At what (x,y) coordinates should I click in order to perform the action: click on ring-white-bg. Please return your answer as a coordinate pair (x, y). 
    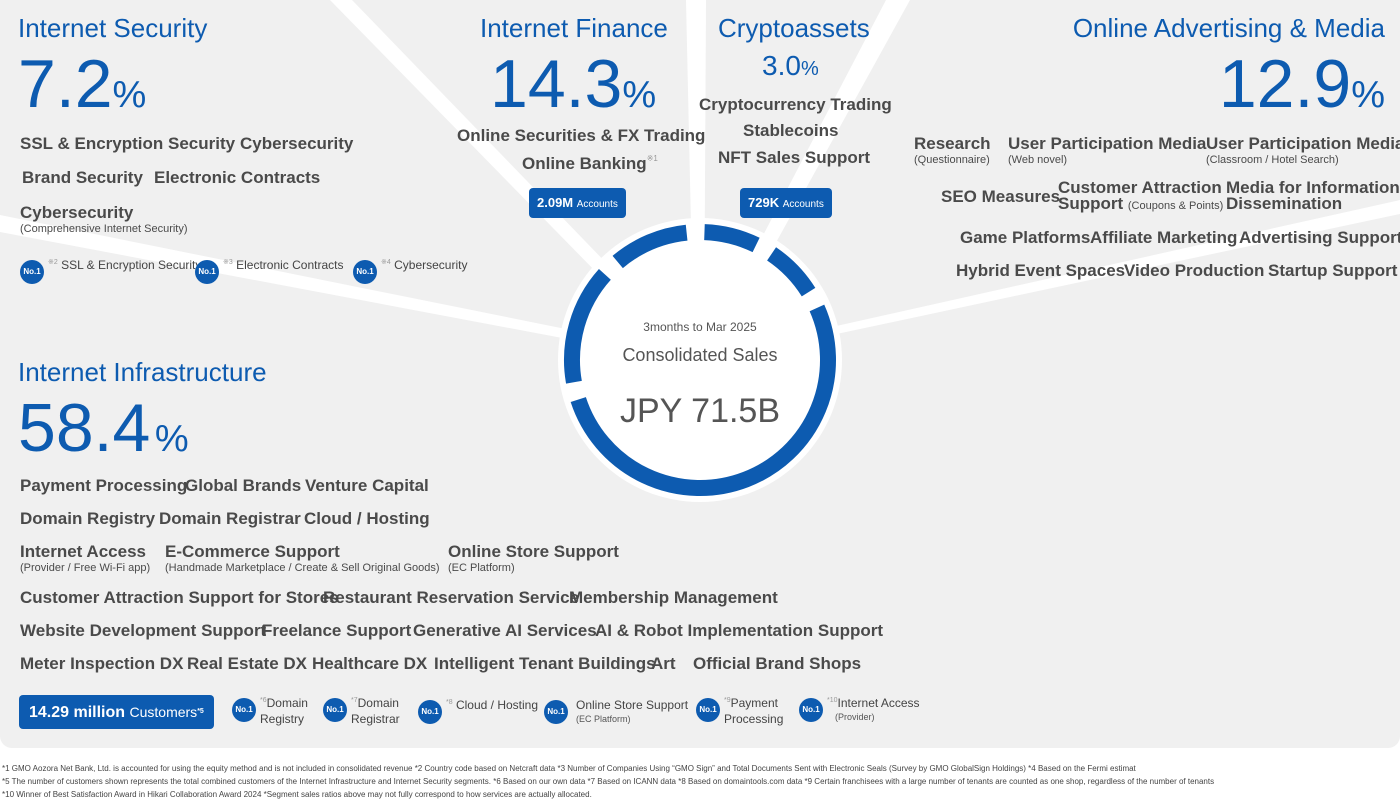
    Looking at the image, I should click on (700, 360).